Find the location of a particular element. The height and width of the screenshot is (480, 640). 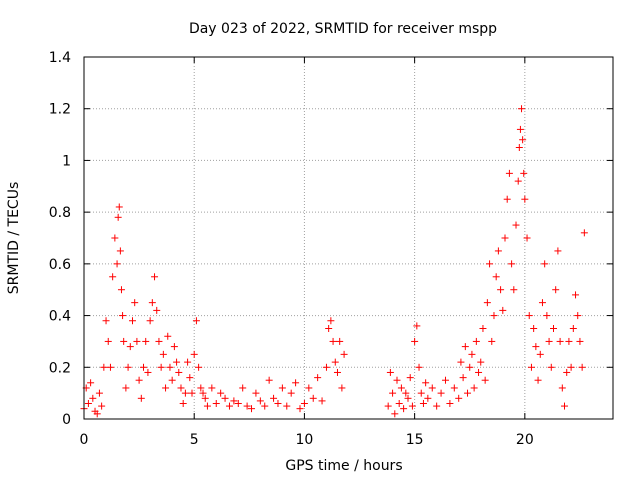

y-tick-label: 1.4 is located at coordinates (60, 58).